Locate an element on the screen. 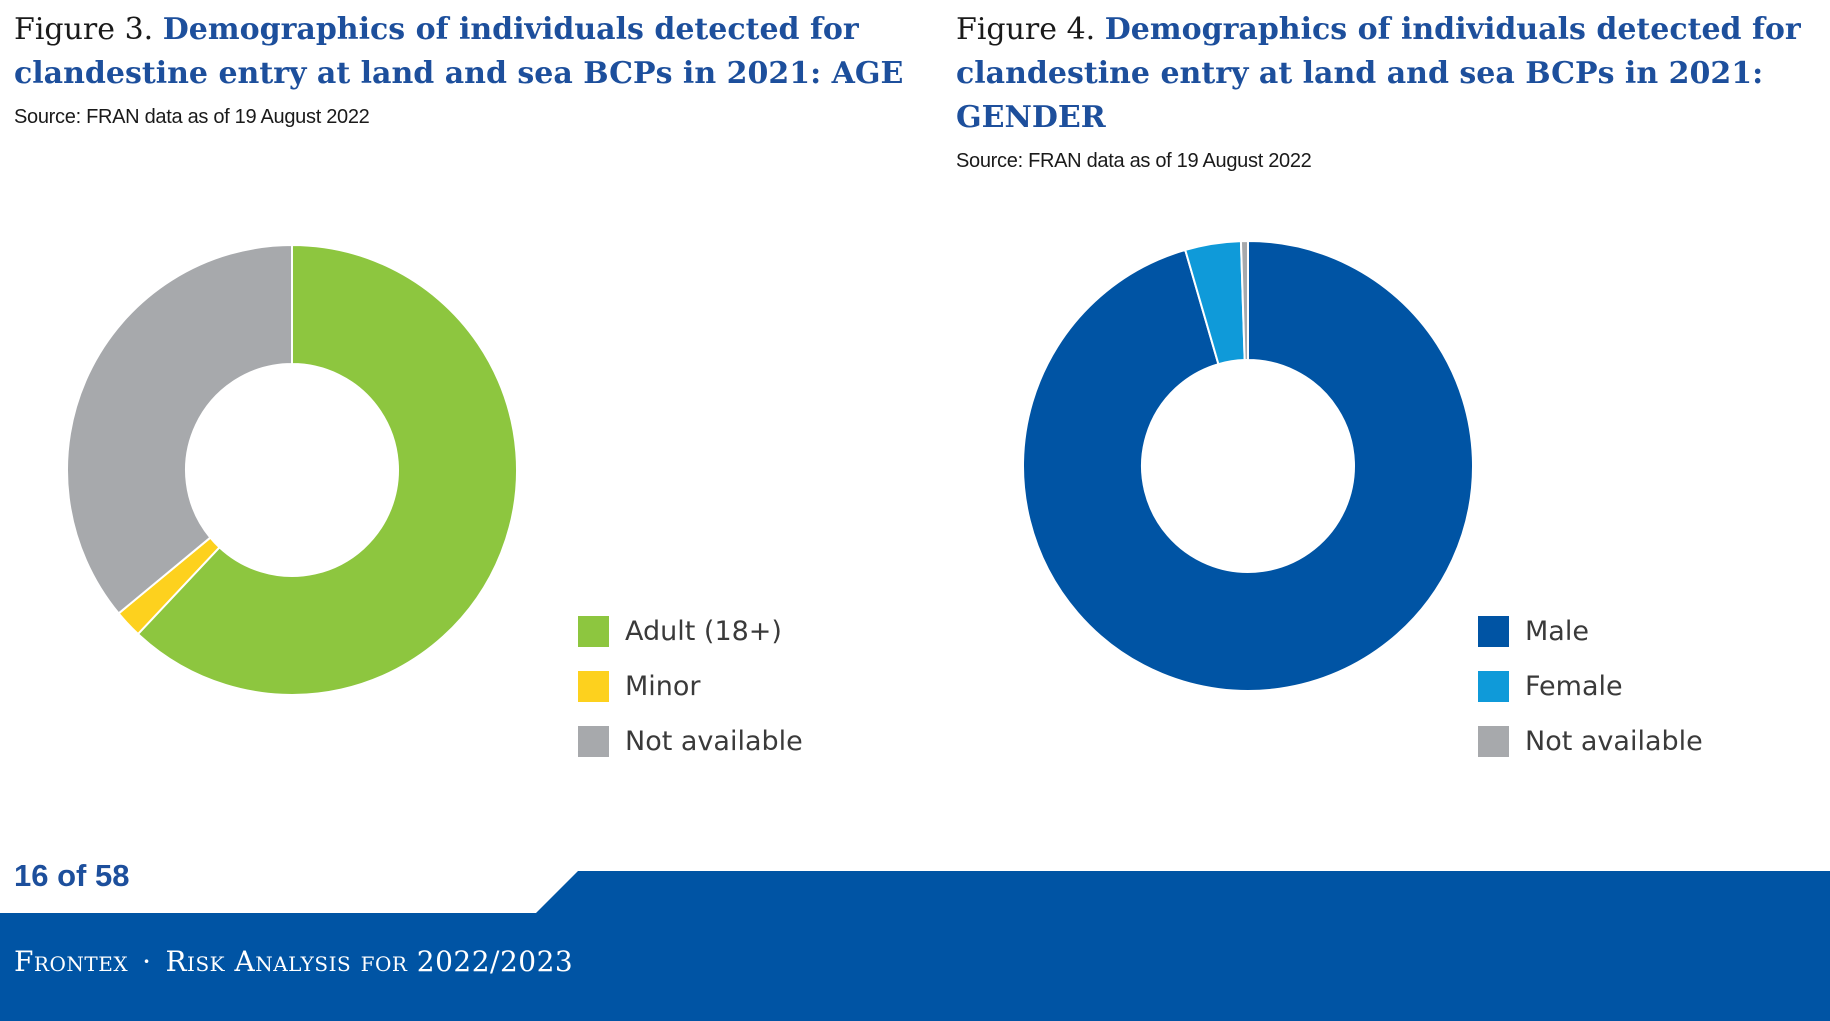 The height and width of the screenshot is (1021, 1830). legend-item-minor: Minor is located at coordinates (690, 686).